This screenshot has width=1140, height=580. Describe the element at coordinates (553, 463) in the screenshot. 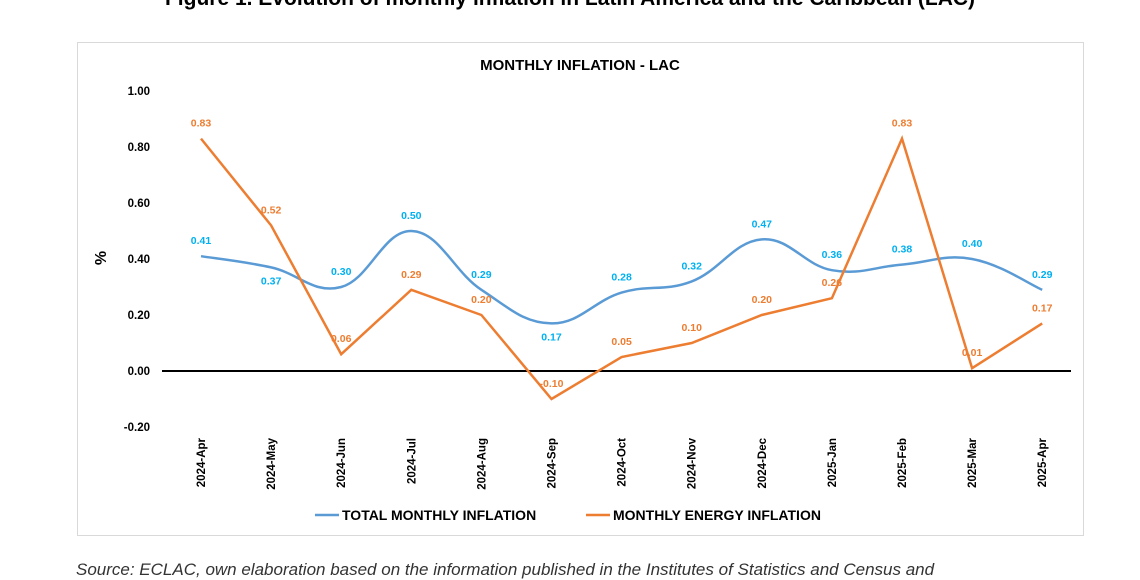

I see `x-tick-label: 2024-Sep` at that location.